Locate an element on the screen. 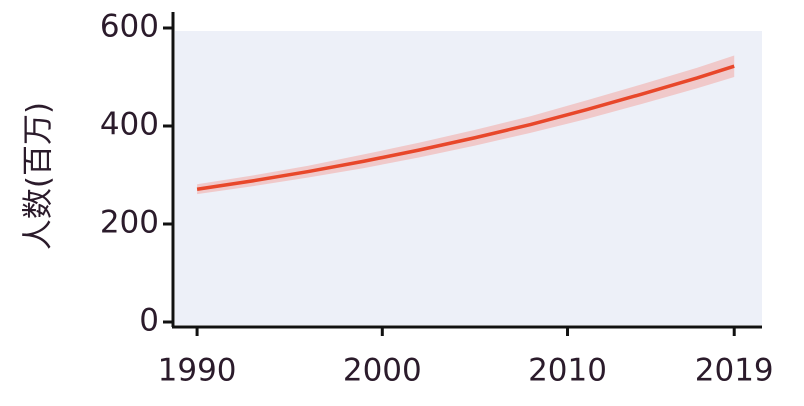 This screenshot has width=804, height=406. y-axis-label: 人数(百万) is located at coordinates (39, 176).